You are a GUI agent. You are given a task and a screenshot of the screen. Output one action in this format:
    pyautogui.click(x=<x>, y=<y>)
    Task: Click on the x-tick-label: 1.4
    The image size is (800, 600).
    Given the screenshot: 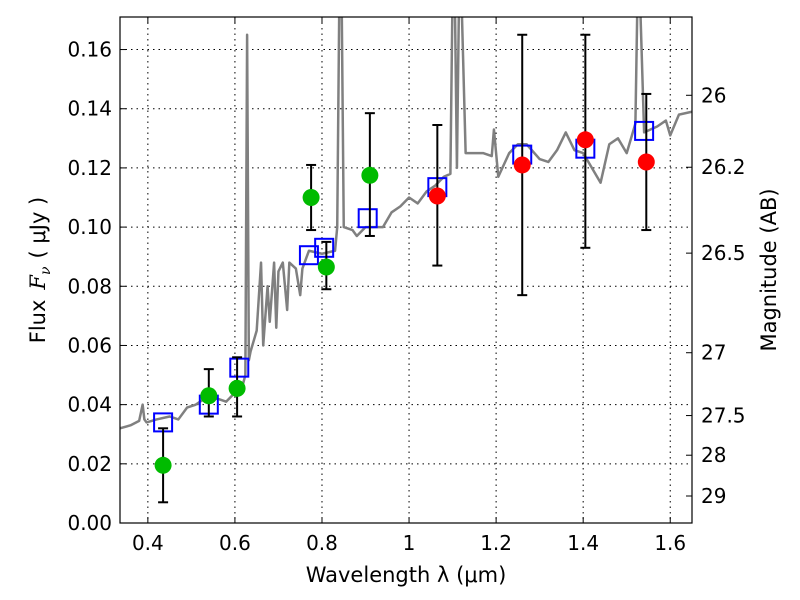 What is the action you would take?
    pyautogui.click(x=583, y=543)
    